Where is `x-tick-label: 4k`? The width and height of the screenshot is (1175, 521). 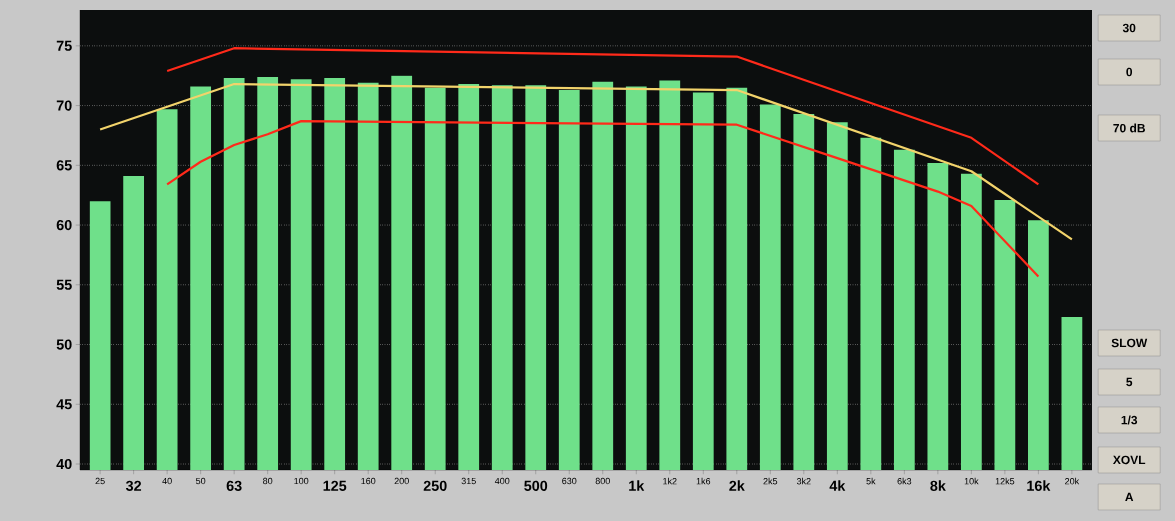
x-tick-label: 4k is located at coordinates (837, 485).